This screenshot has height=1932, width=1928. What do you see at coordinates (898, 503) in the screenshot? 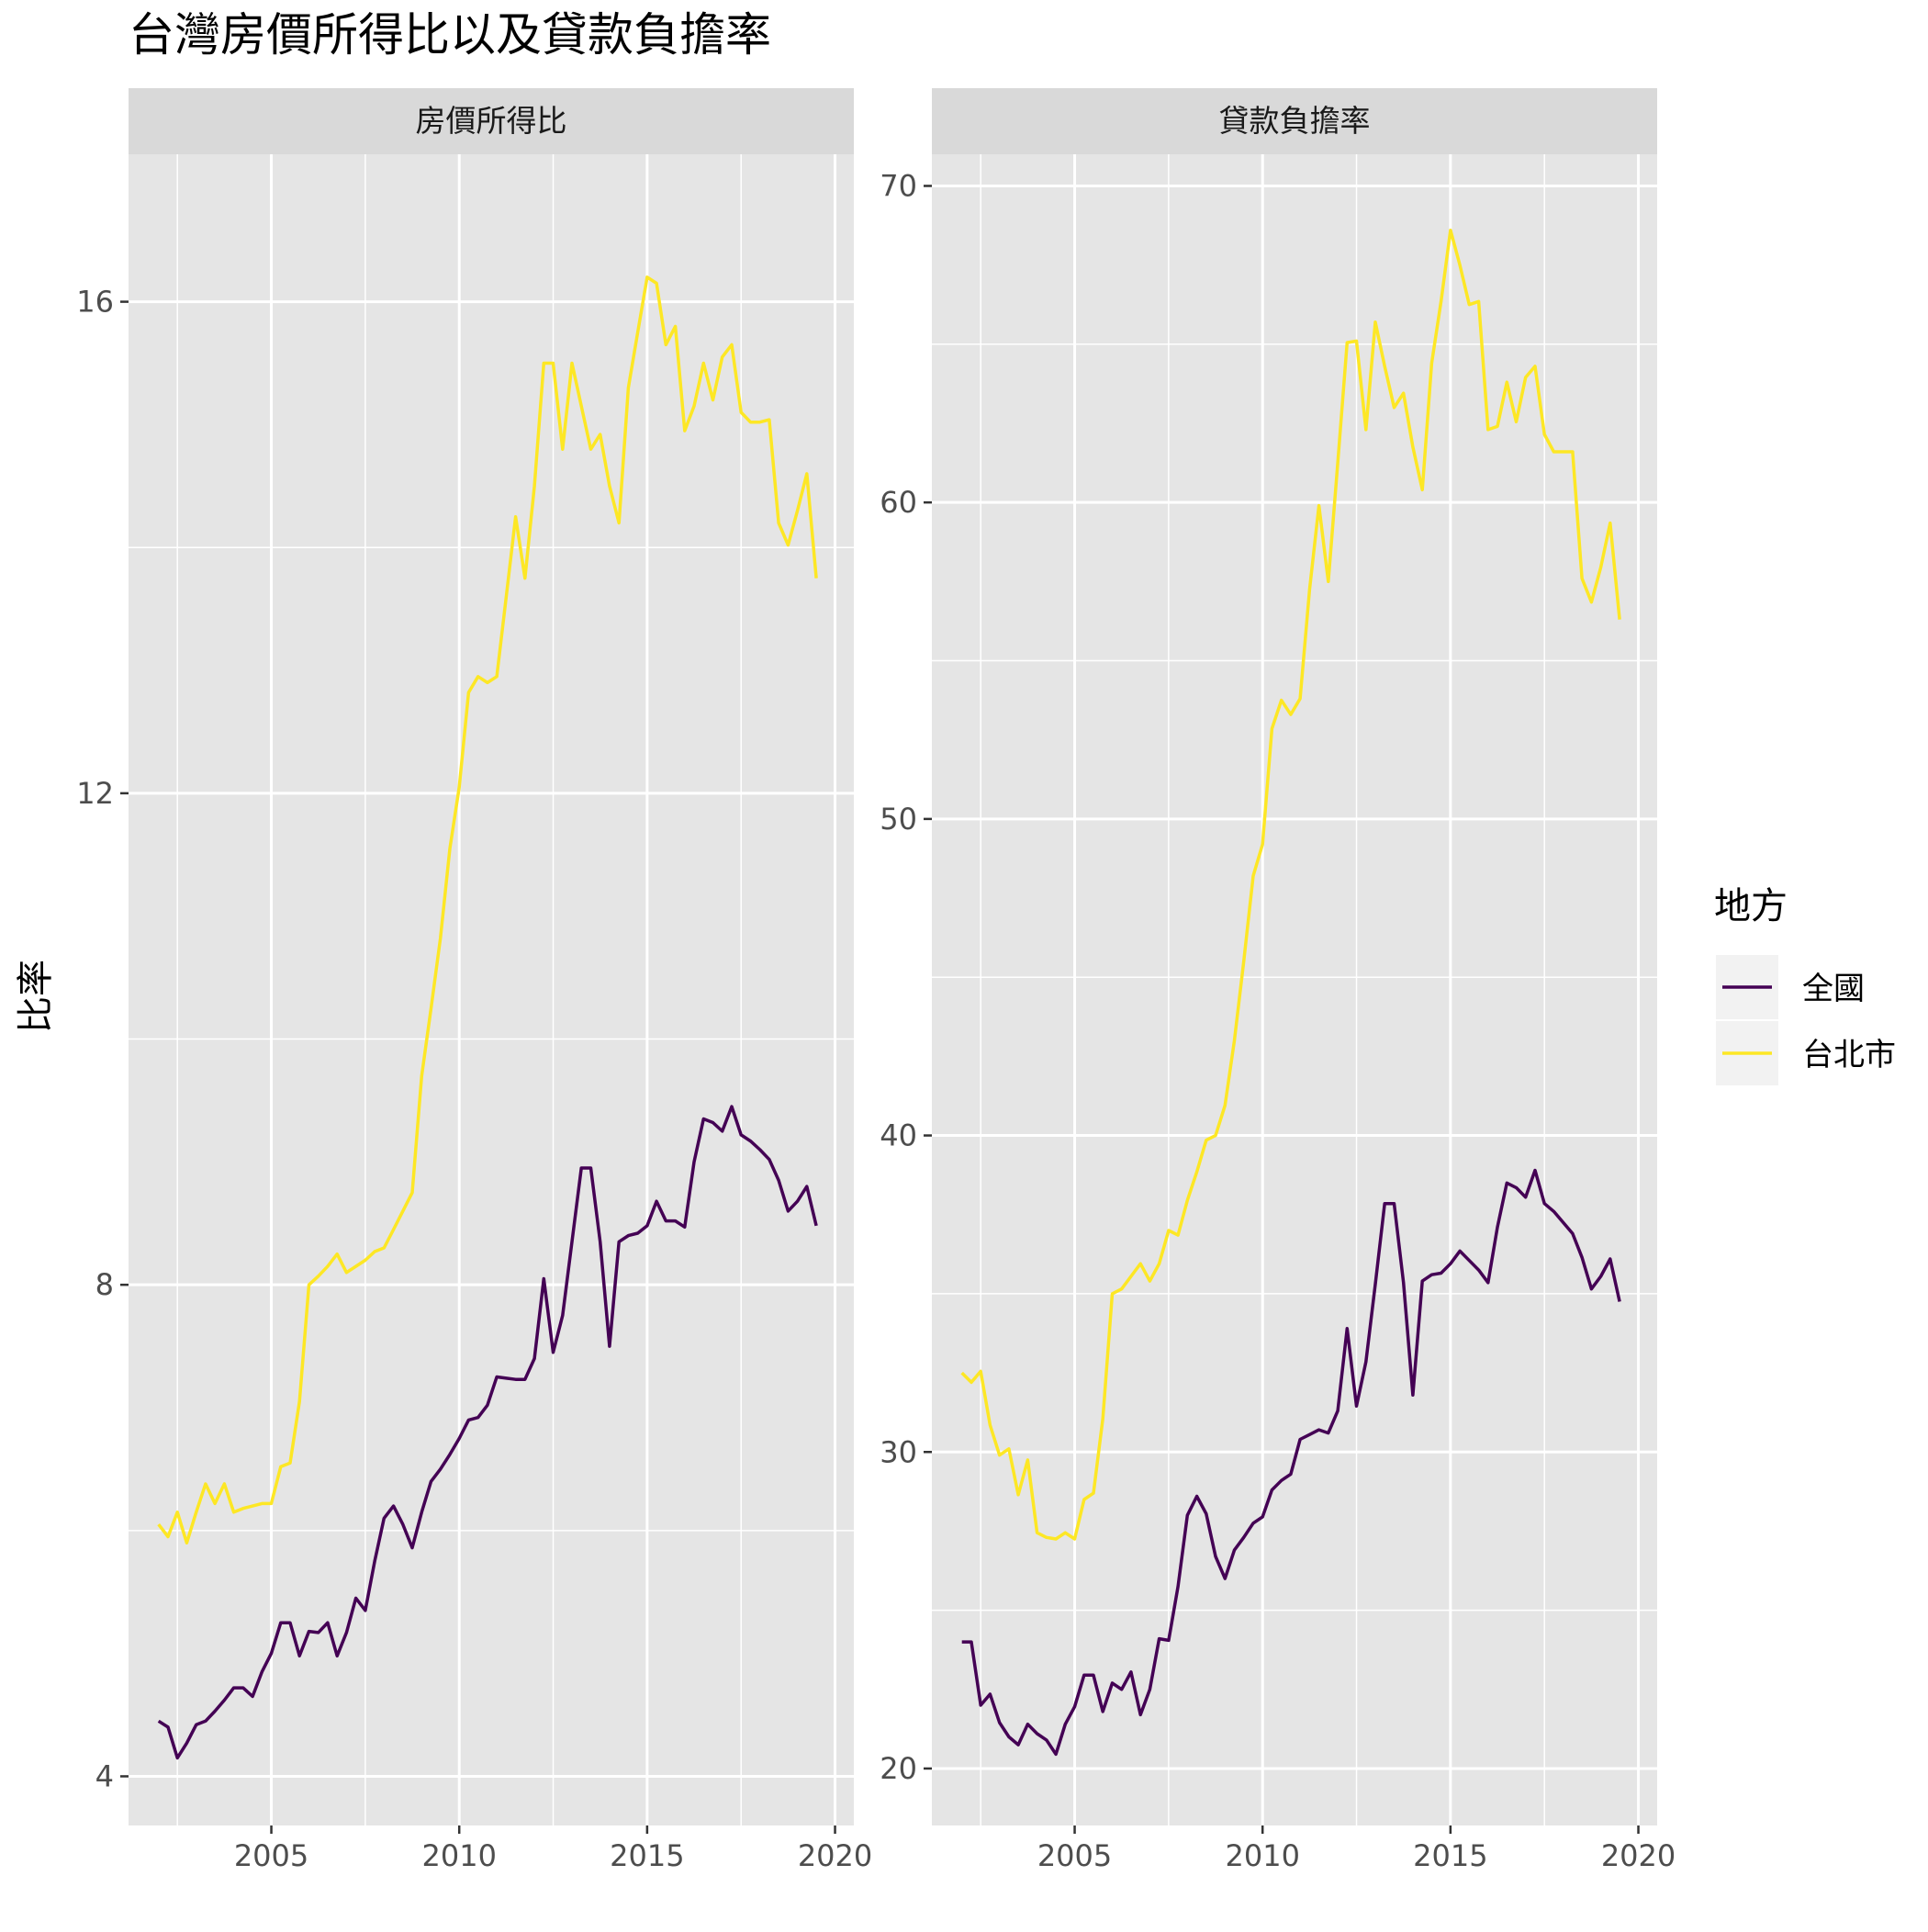
I see `y-tick-label: 60` at bounding box center [898, 503].